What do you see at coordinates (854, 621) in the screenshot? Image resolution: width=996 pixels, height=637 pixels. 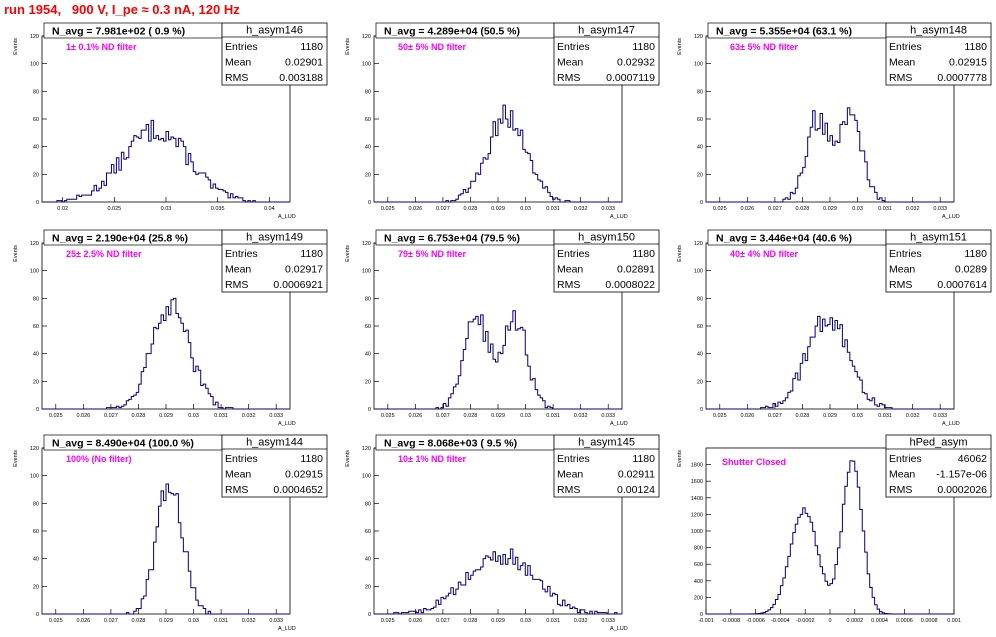 I see `x-tick-label: 0.0002` at bounding box center [854, 621].